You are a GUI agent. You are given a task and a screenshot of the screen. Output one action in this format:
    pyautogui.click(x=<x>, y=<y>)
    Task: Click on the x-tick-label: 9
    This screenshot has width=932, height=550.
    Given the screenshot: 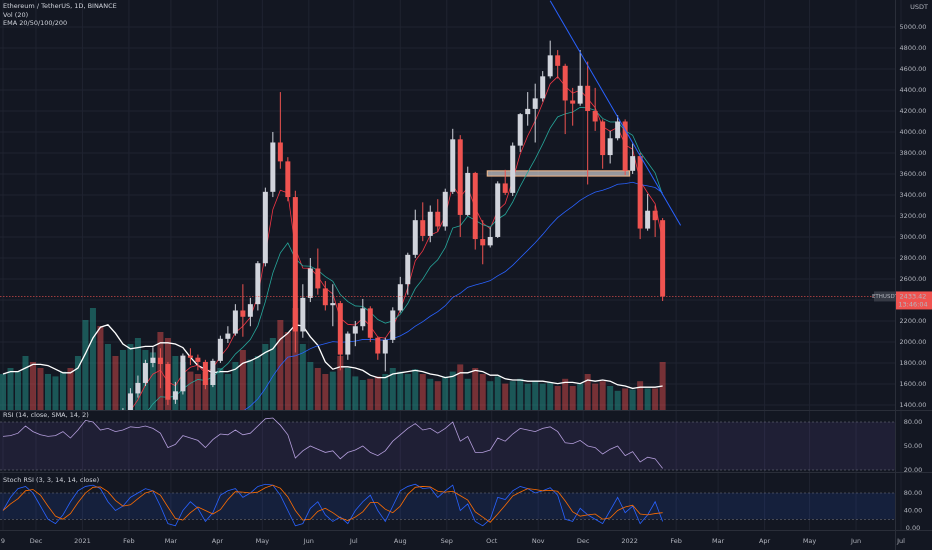 What is the action you would take?
    pyautogui.click(x=3, y=541)
    